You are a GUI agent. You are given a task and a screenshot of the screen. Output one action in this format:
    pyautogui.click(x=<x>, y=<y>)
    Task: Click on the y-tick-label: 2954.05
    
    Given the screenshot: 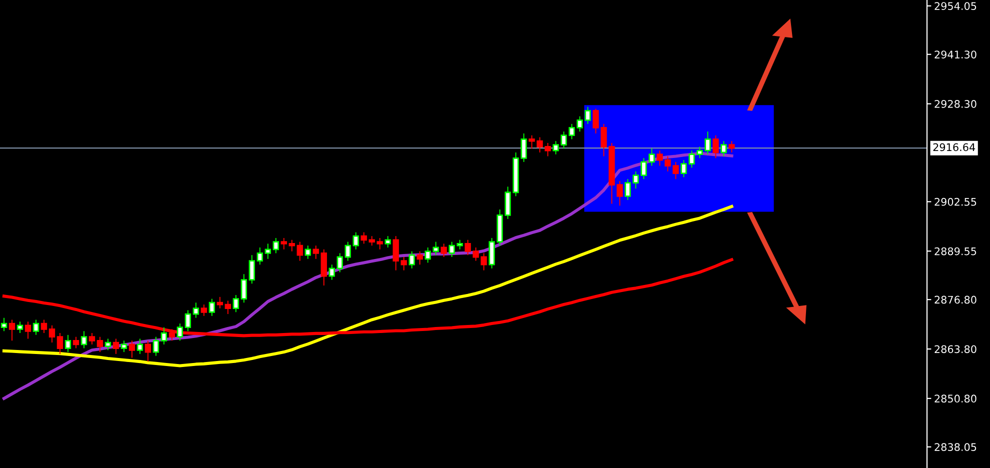 What is the action you would take?
    pyautogui.click(x=955, y=6)
    